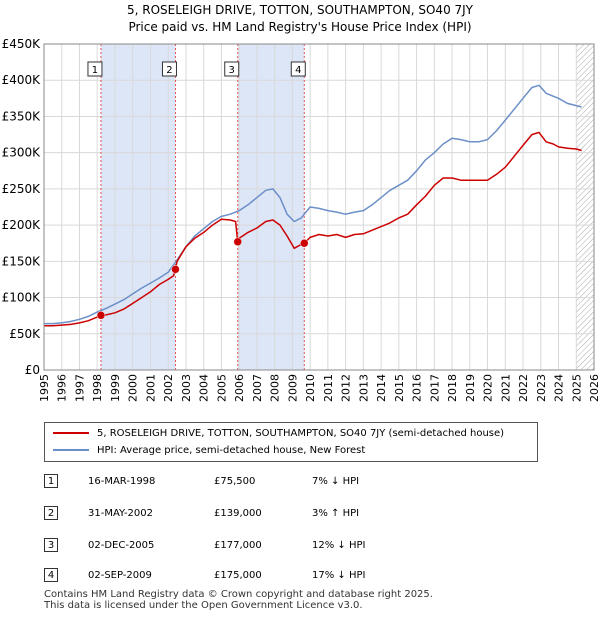 This screenshot has width=600, height=620. What do you see at coordinates (336, 481) in the screenshot?
I see `sale-hpi-diff: 7% ↓ HPI` at bounding box center [336, 481].